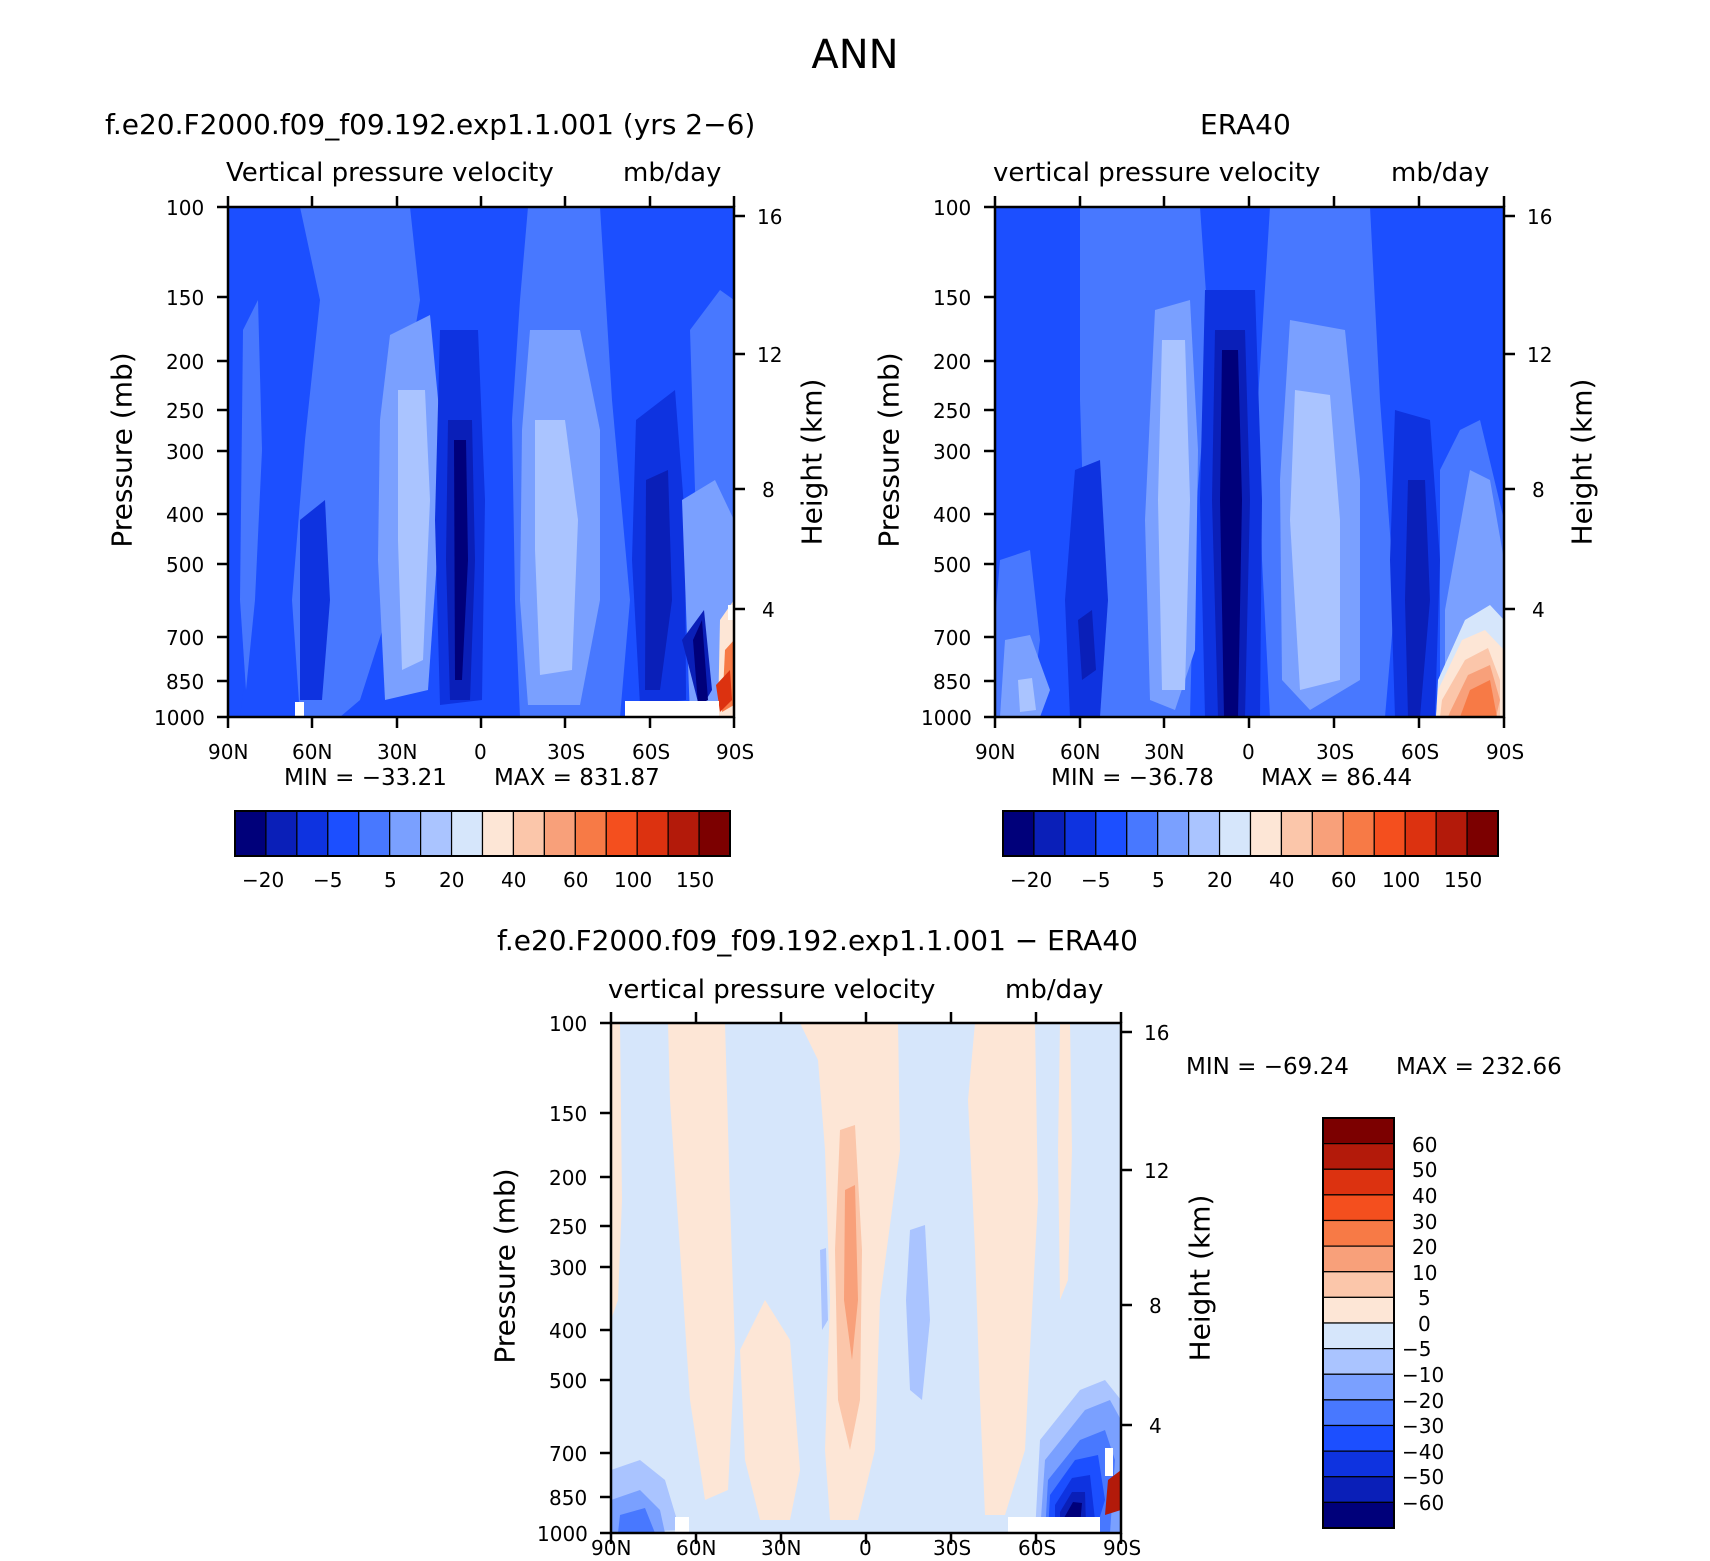  I want to click on panel-3-ticks, so click(866, 1278).